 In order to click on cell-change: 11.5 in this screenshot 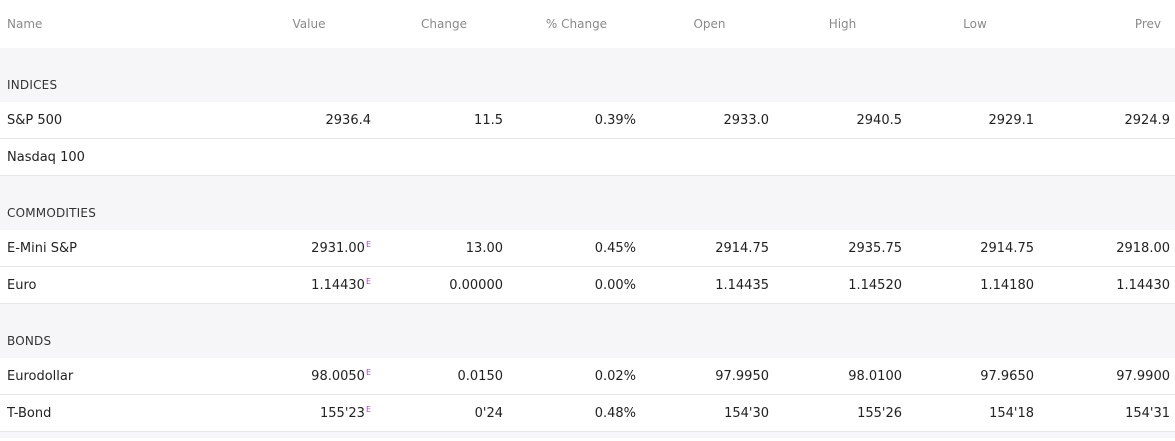, I will do `click(444, 120)`.